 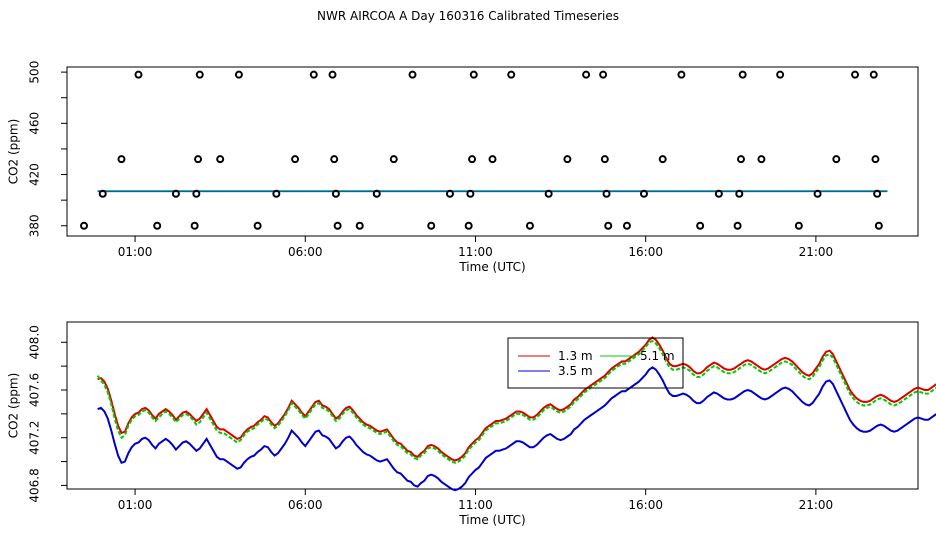 What do you see at coordinates (35, 342) in the screenshot?
I see `y-tick-label: 408.0` at bounding box center [35, 342].